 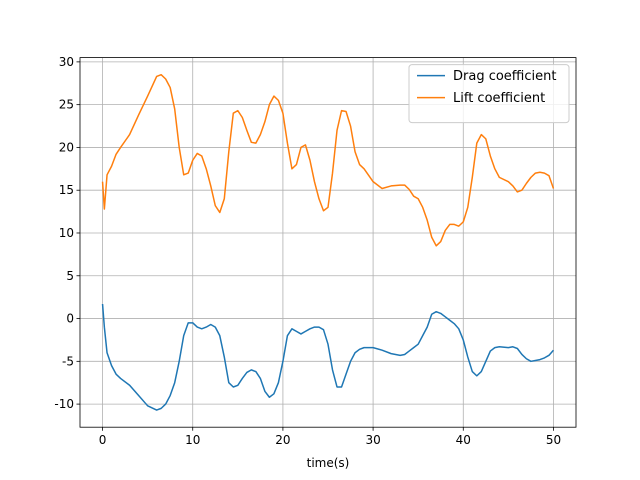 I want to click on y-tick-label: -10, so click(x=64, y=404).